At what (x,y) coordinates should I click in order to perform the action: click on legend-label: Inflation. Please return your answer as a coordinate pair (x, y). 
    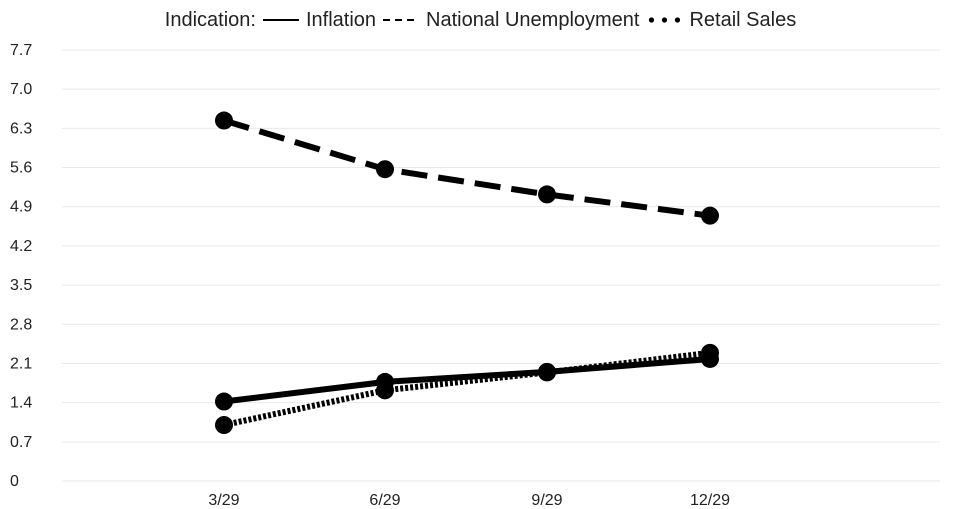
    Looking at the image, I should click on (341, 20).